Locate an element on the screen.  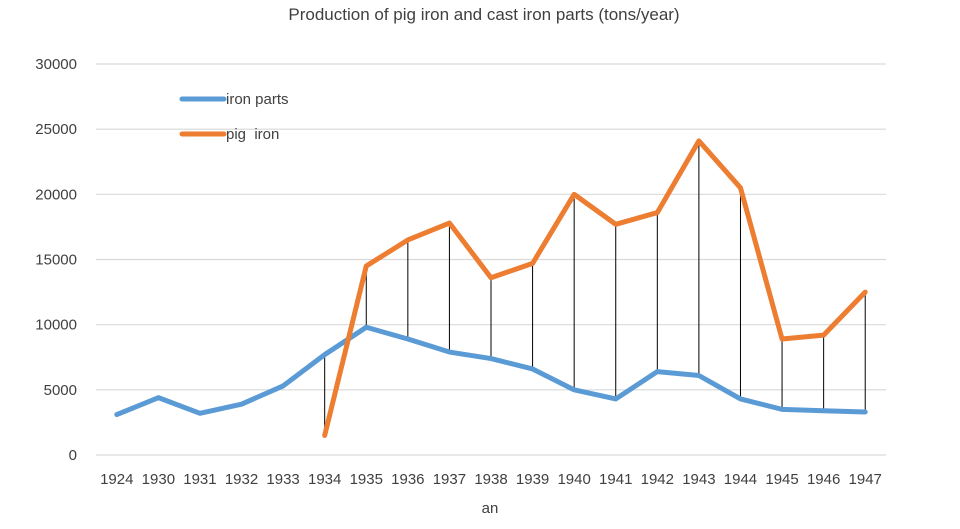
y-tick-label: 10000 is located at coordinates (56, 325).